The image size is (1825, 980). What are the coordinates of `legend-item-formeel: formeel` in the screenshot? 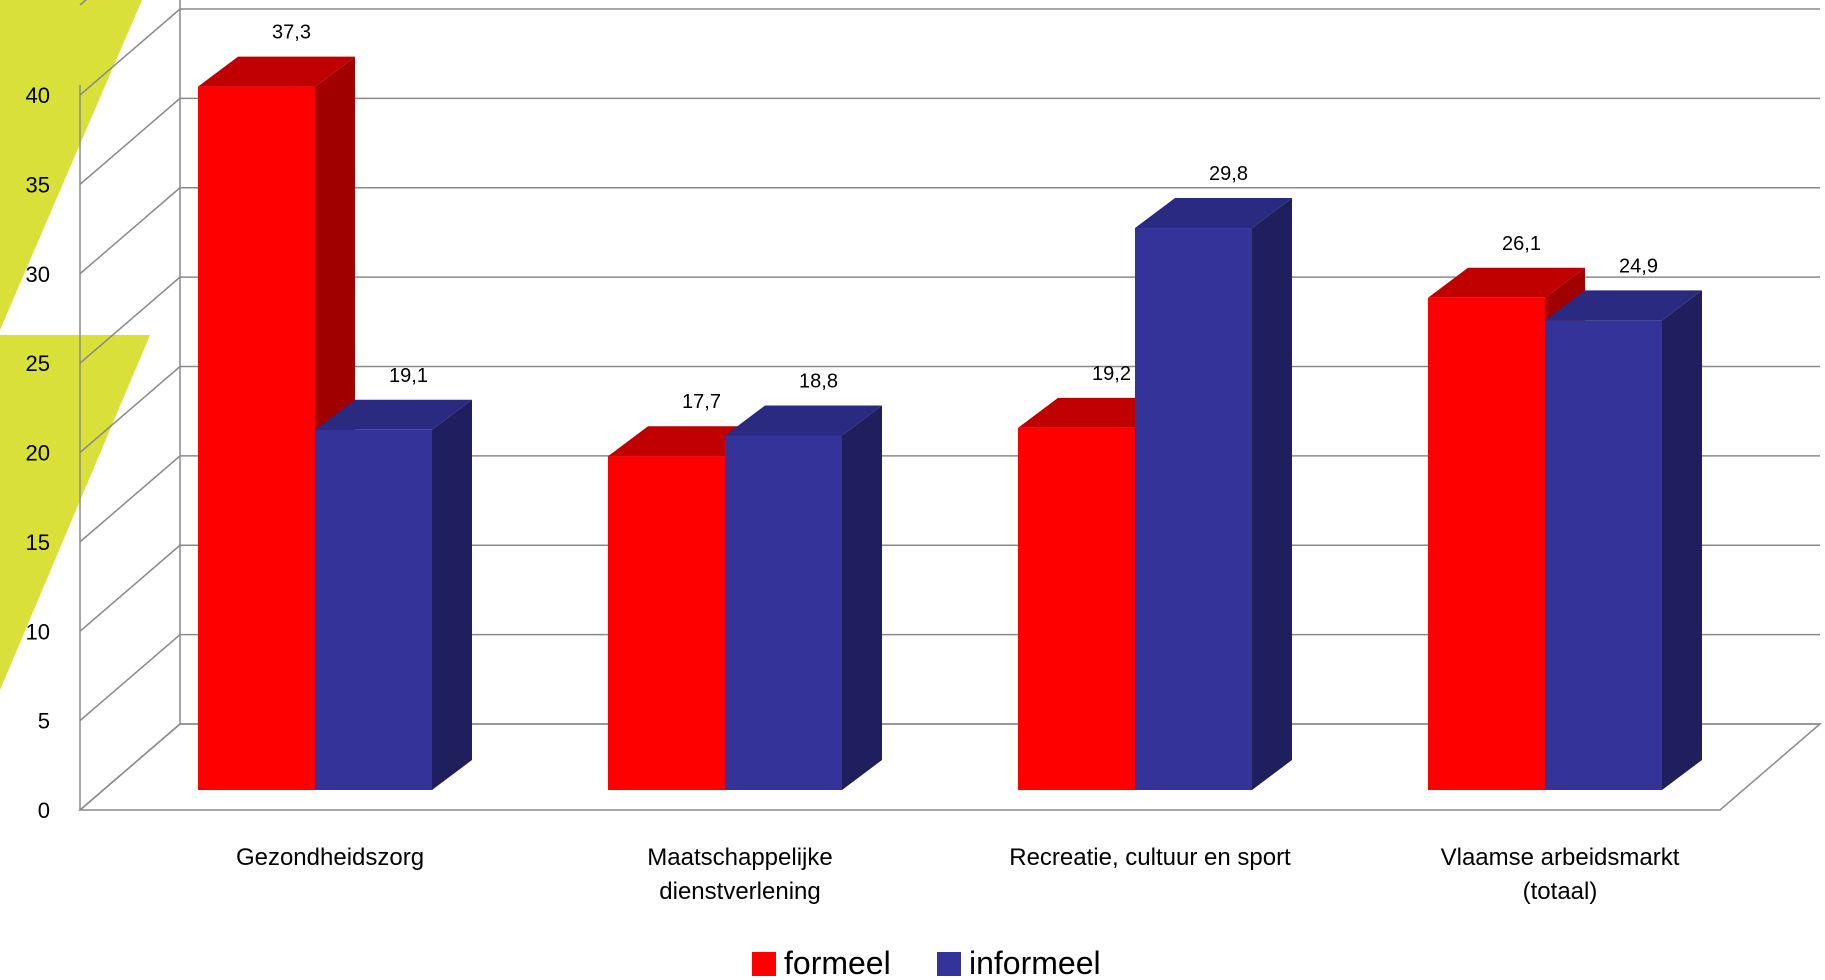 It's located at (821, 962).